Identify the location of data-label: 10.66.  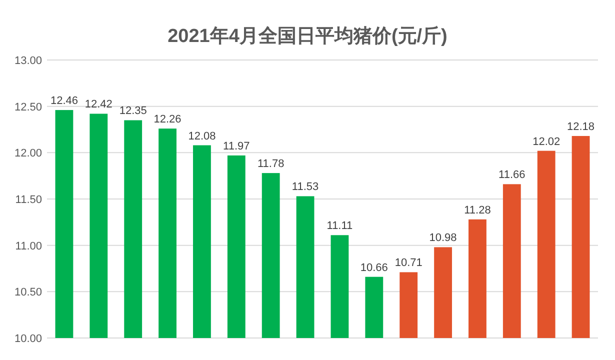
(374, 268).